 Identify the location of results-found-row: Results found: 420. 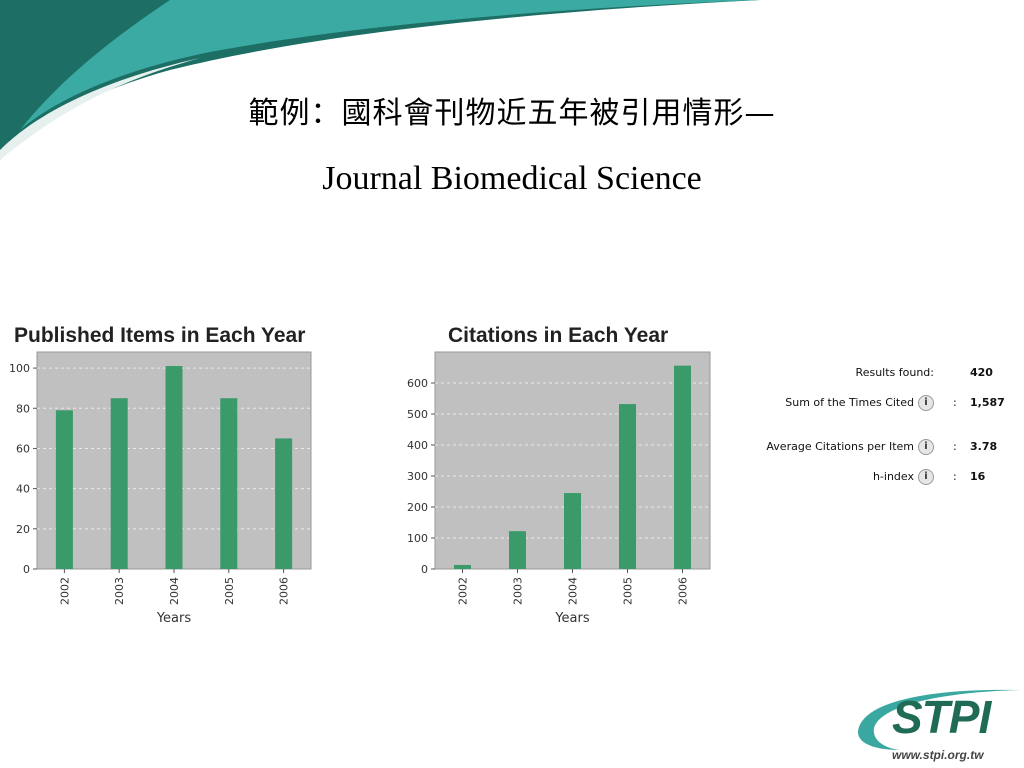
(882, 373).